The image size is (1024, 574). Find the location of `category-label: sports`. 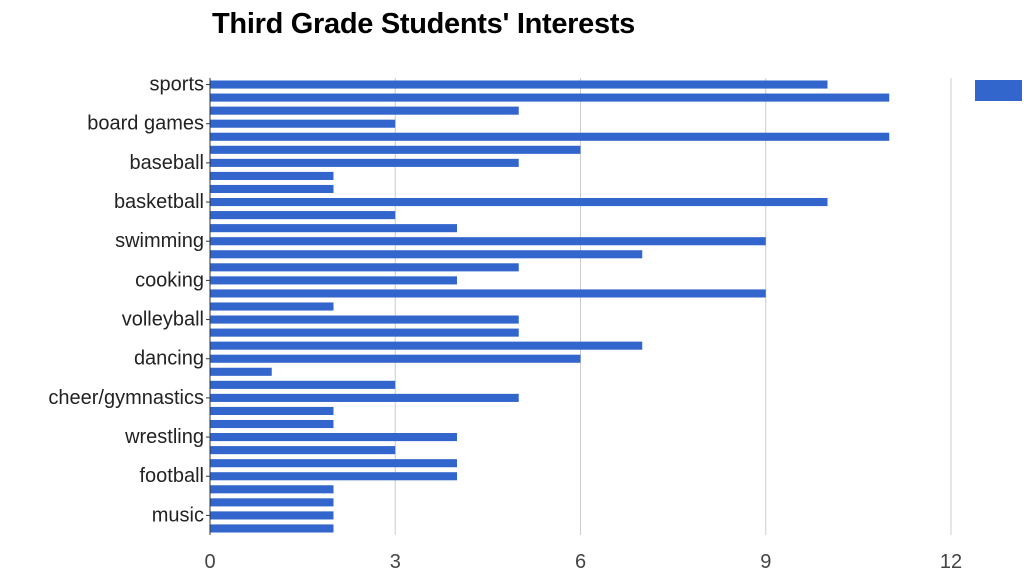

category-label: sports is located at coordinates (177, 85).